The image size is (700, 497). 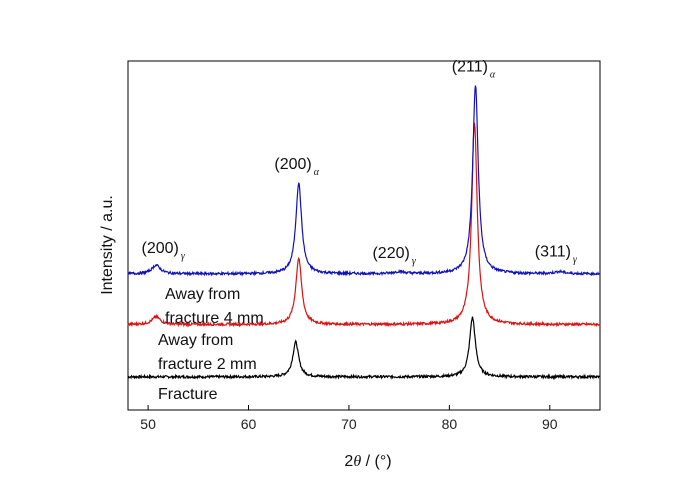 What do you see at coordinates (556, 254) in the screenshot?
I see `peak-label: (311) γ` at bounding box center [556, 254].